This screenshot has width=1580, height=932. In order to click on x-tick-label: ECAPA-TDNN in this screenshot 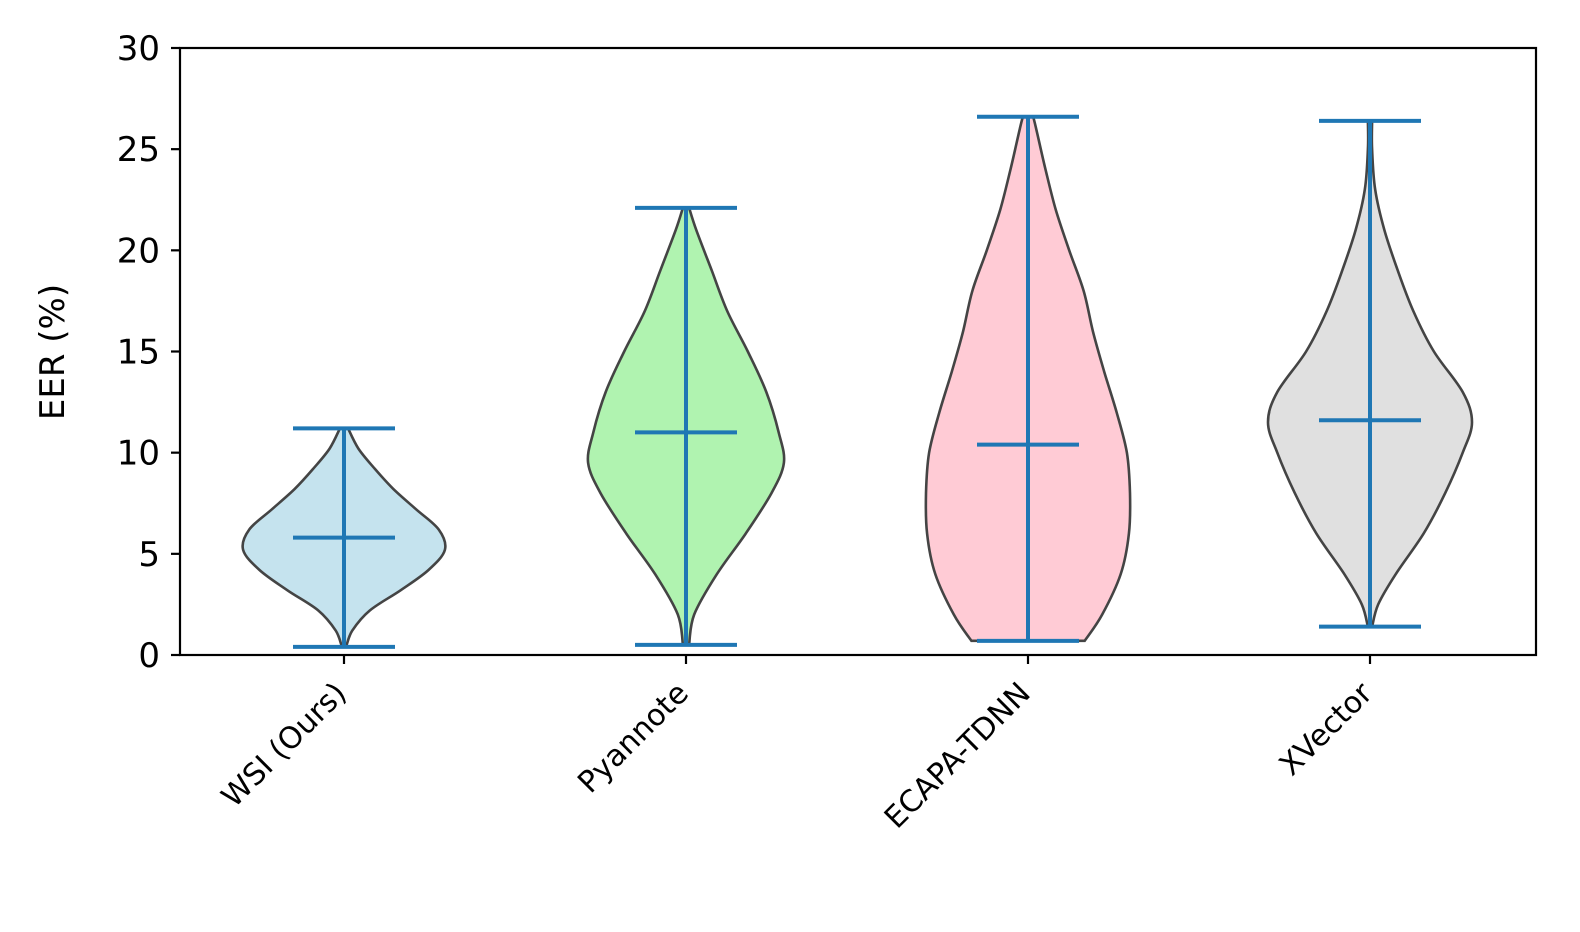, I will do `click(958, 756)`.